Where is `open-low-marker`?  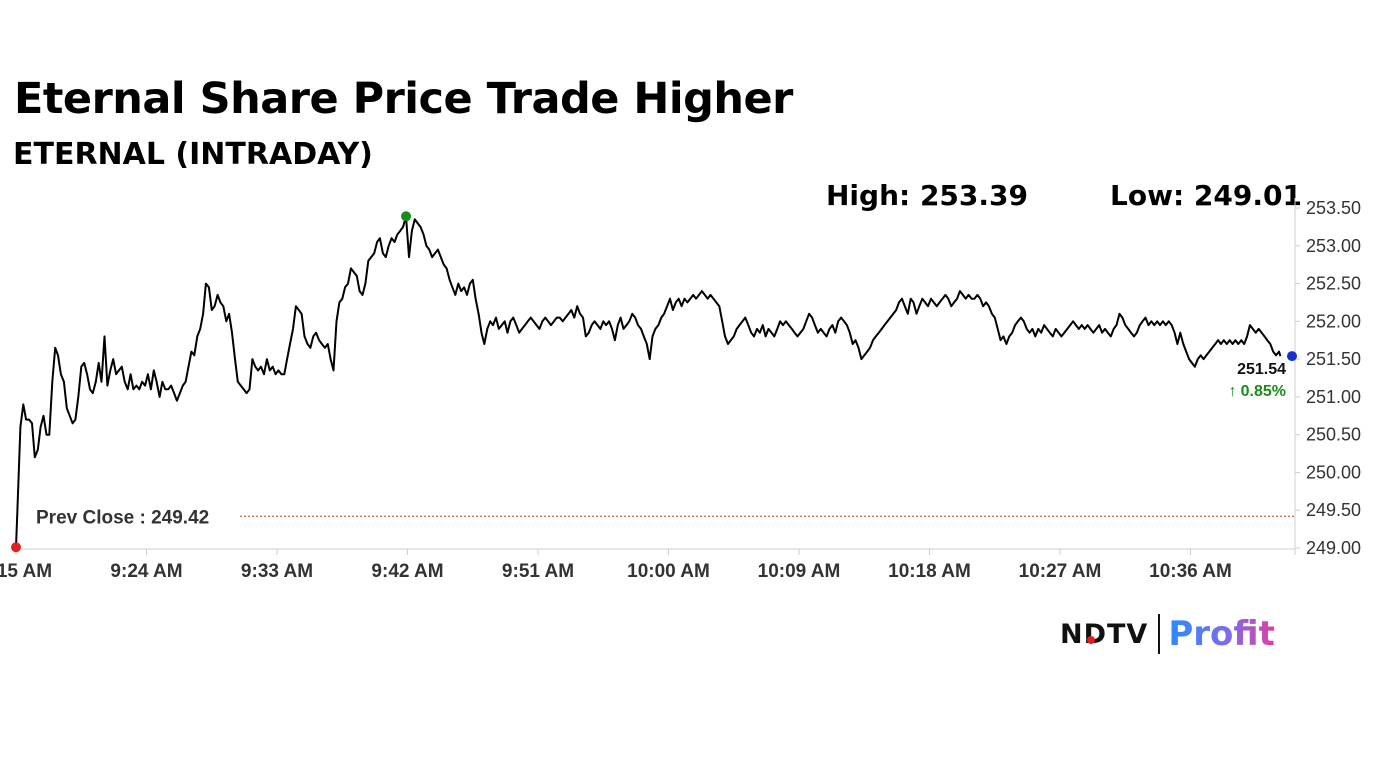
open-low-marker is located at coordinates (16, 547).